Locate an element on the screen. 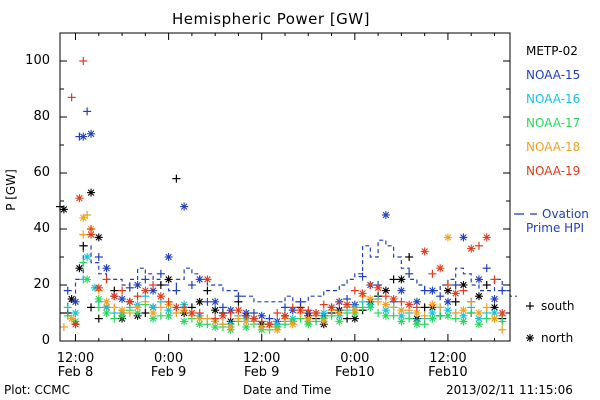  legend-model-line2: Prime HPI is located at coordinates (555, 228).